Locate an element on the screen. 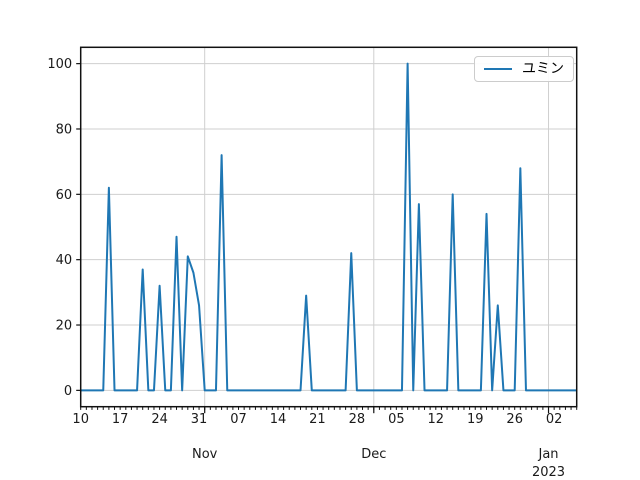 This screenshot has width=640, height=480. legend-line-sample is located at coordinates (498, 69).